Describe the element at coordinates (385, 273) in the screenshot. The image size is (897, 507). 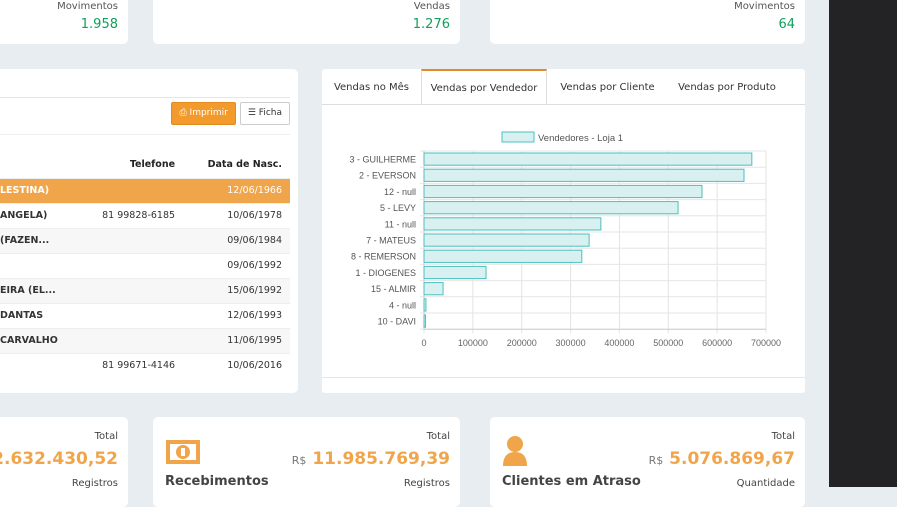
I see `y-tick-label: 1 - DIOGENES` at that location.